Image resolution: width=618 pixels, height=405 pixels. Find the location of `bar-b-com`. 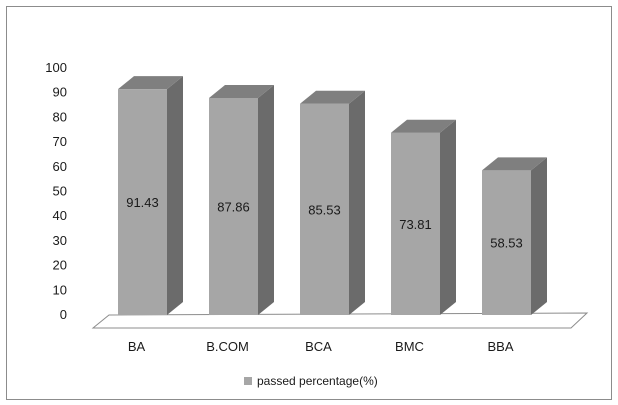

bar-b-com is located at coordinates (241, 199).